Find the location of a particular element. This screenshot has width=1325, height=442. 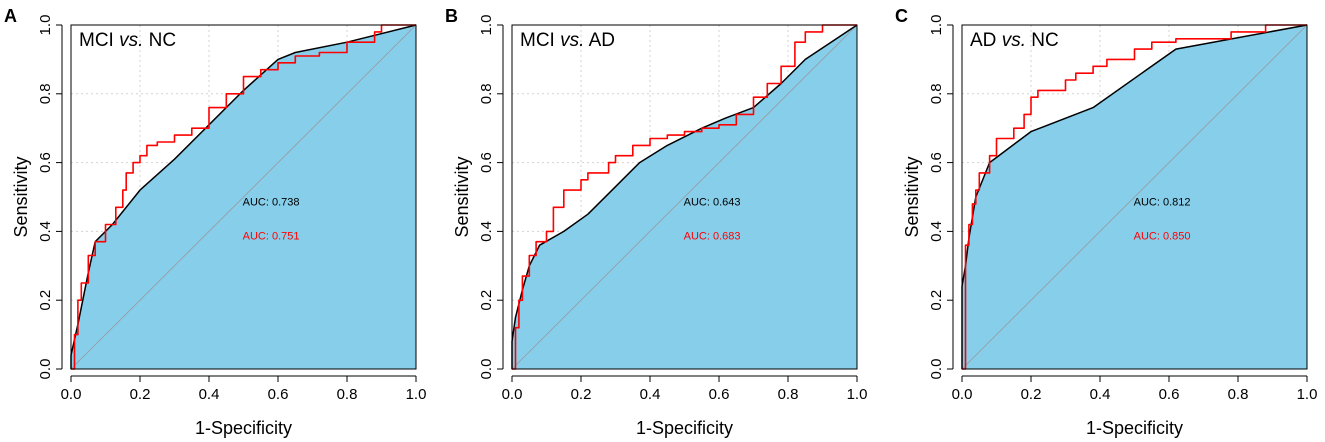

title-group-b: AD is located at coordinates (599, 40).